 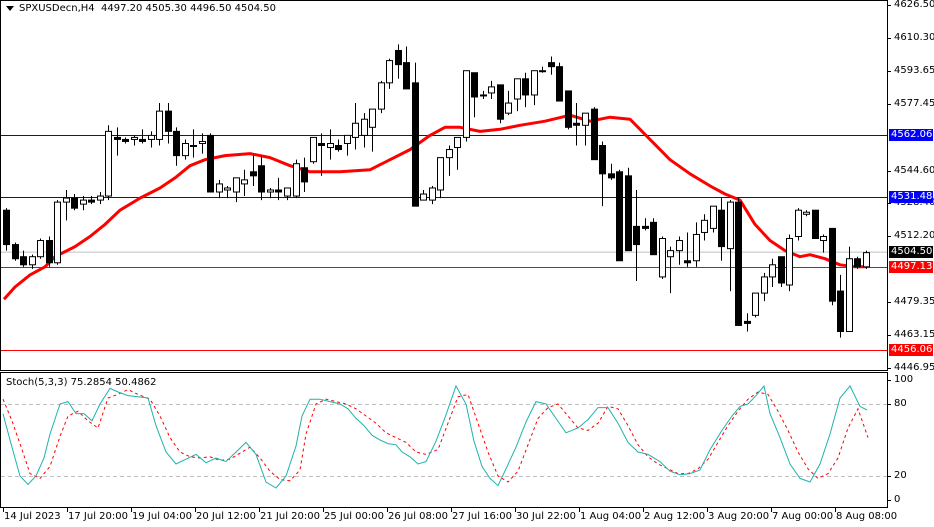 What do you see at coordinates (739, 516) in the screenshot?
I see `time-tick-label: 3 Aug 20:00` at bounding box center [739, 516].